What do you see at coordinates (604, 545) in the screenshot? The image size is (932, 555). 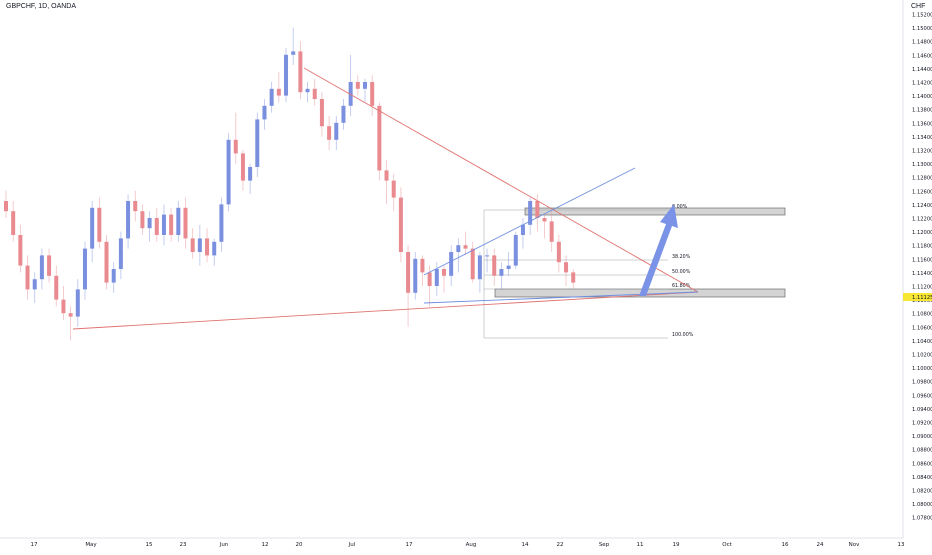 I see `time-tick-label: Sep` at bounding box center [604, 545].